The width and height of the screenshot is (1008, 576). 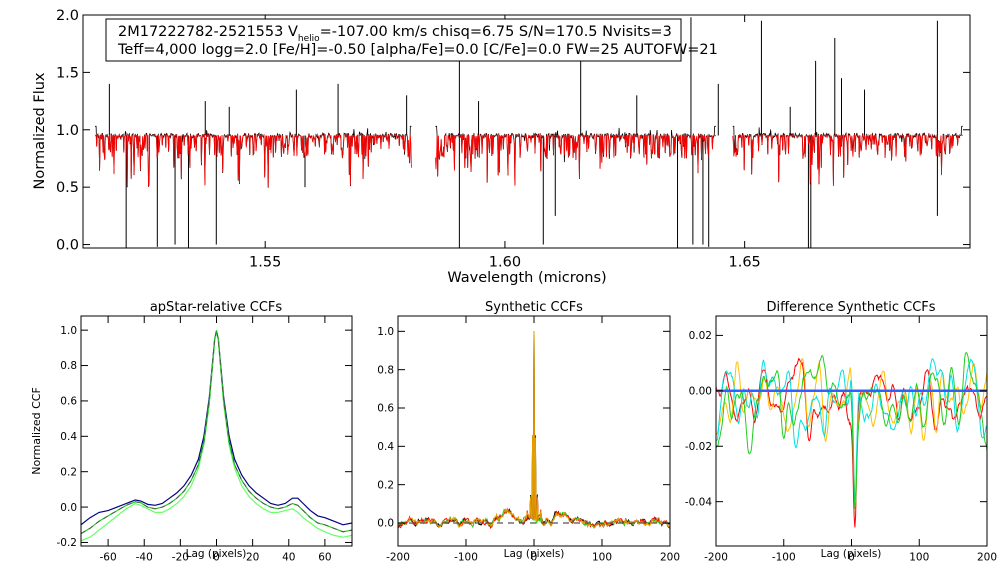 I want to click on synthetic-ccf-series-group, so click(x=534, y=430).